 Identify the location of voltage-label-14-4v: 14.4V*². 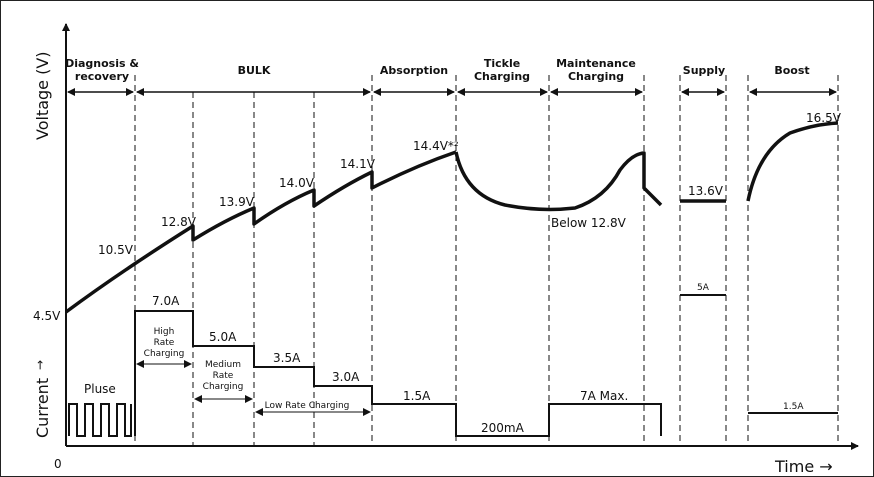
(436, 146).